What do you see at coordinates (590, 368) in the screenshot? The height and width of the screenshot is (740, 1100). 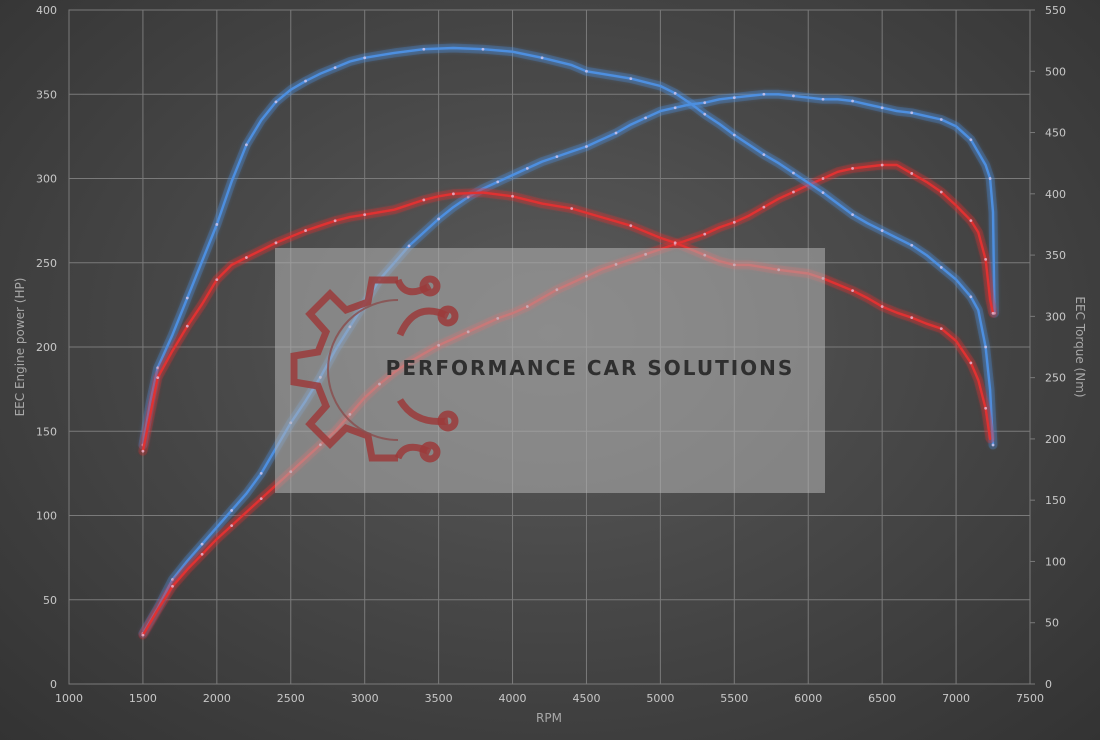 I see `watermark-brand-text: PERFORMANCE CAR SOLUTIONS` at bounding box center [590, 368].